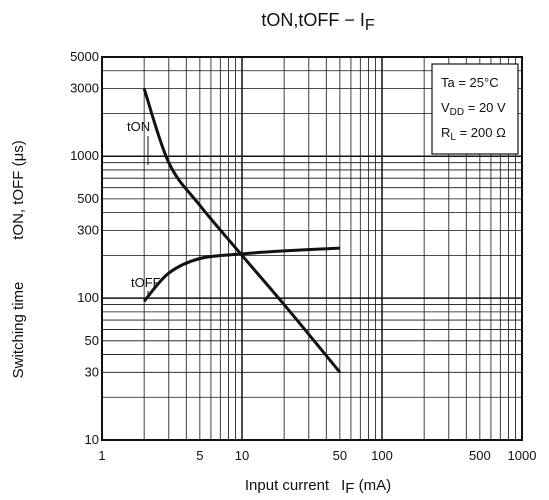 This screenshot has height=500, width=549. Describe the element at coordinates (279, 20) in the screenshot. I see `title-on: ON` at that location.